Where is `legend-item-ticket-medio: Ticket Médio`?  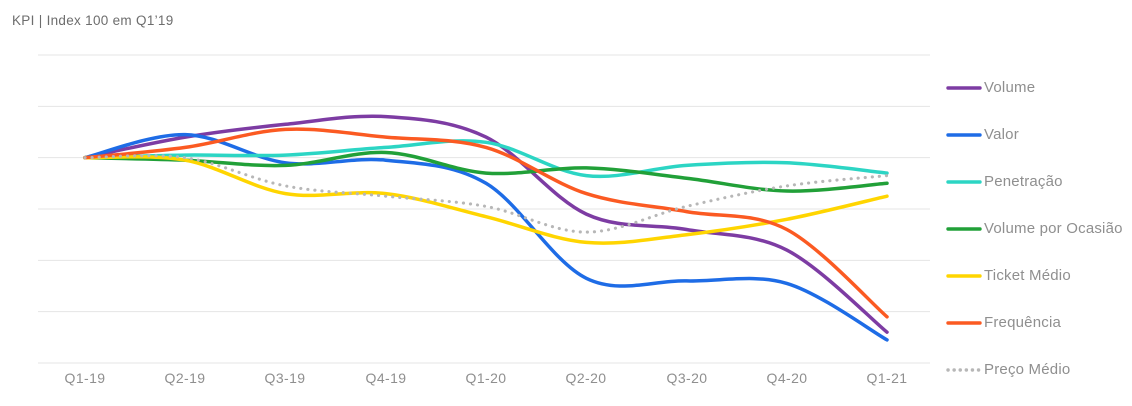
legend-item-ticket-medio: Ticket Médio is located at coordinates (1038, 275).